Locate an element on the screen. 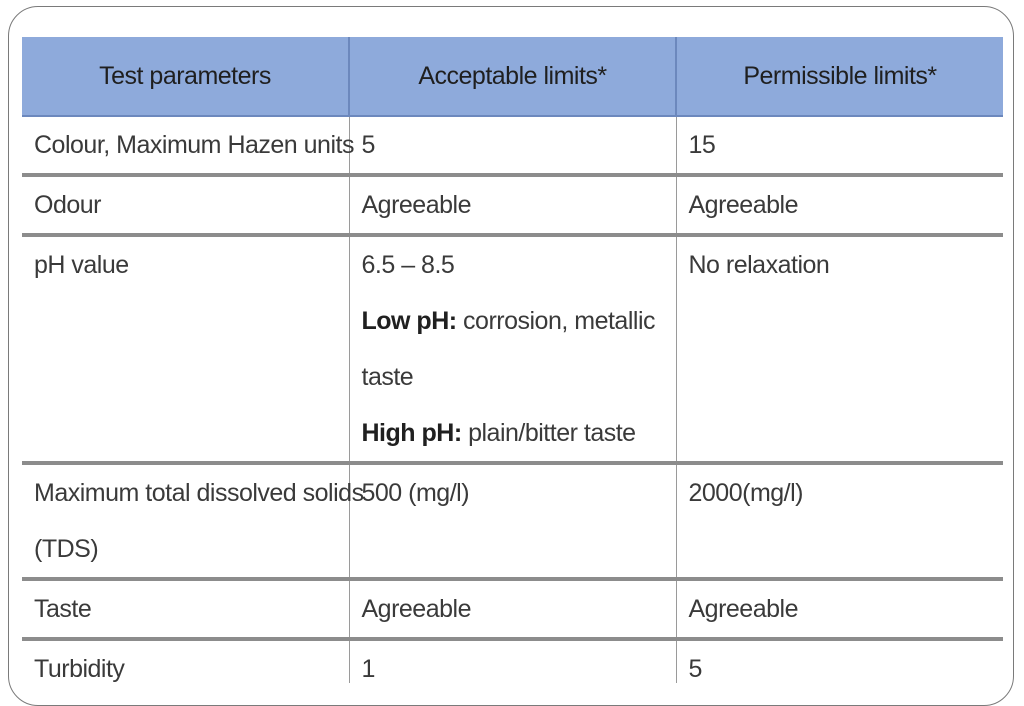 The width and height of the screenshot is (1024, 706). cell-acceptable: 500 (mg/l) is located at coordinates (513, 522).